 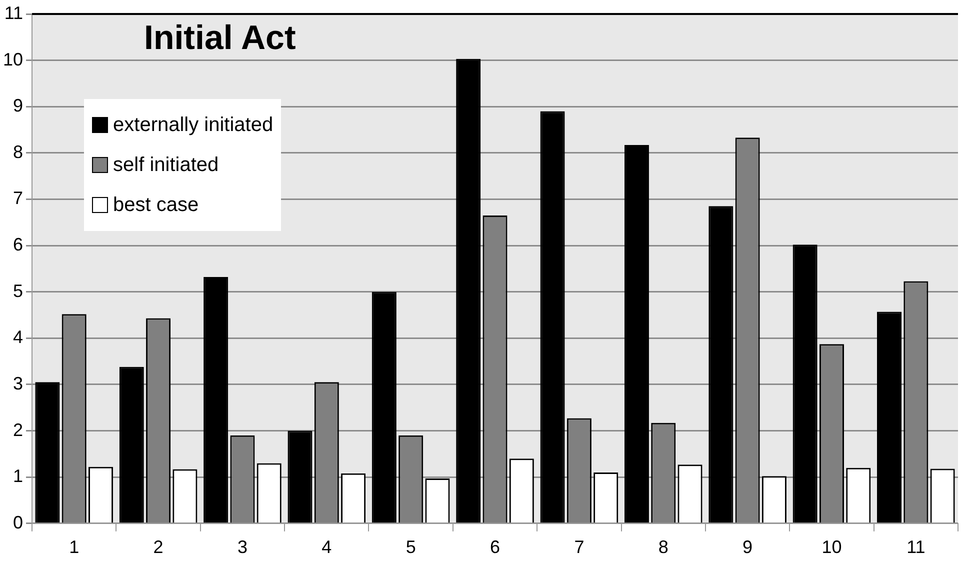 What do you see at coordinates (411, 547) in the screenshot?
I see `x-tick-label: 5` at bounding box center [411, 547].